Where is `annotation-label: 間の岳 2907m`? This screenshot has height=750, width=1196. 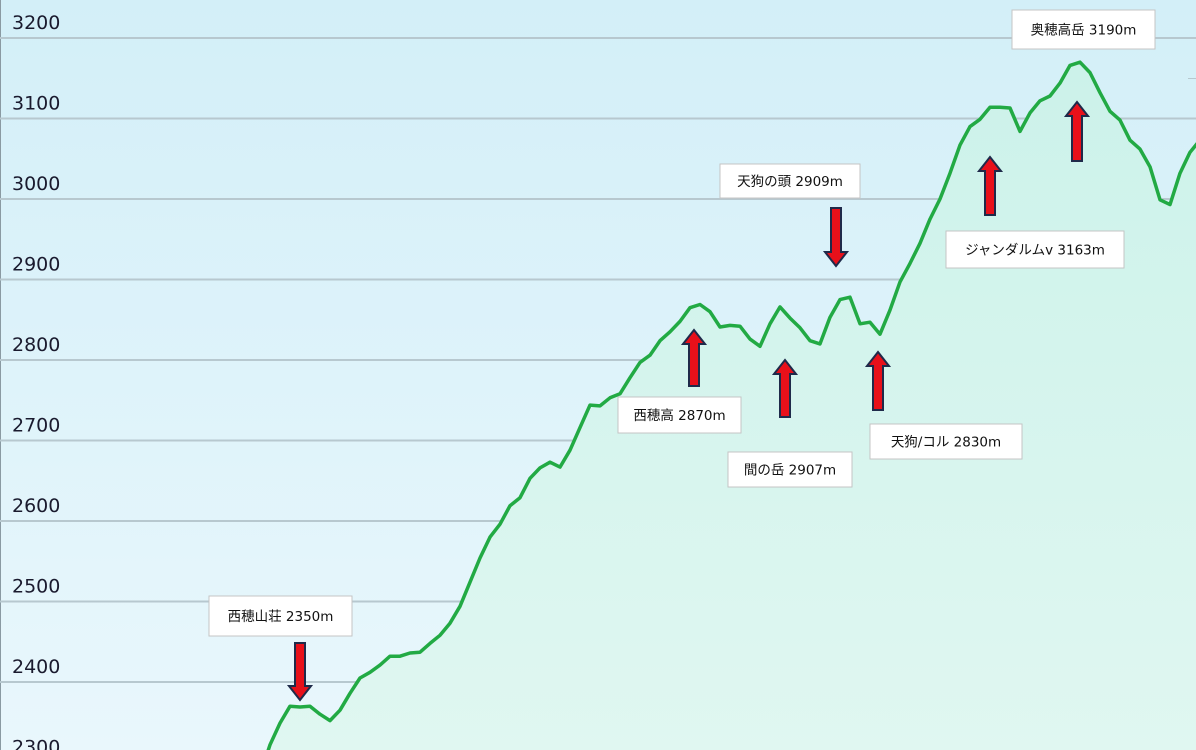 annotation-label: 間の岳 2907m is located at coordinates (790, 471).